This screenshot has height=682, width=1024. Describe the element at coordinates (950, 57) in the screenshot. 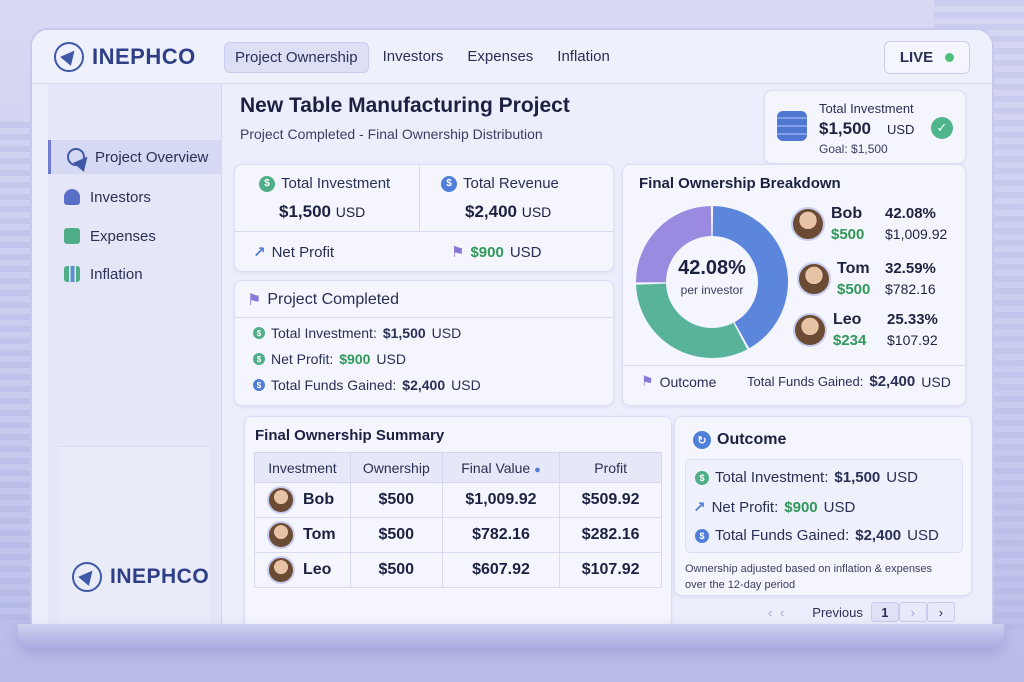

I see `live-status-dot-icon` at that location.